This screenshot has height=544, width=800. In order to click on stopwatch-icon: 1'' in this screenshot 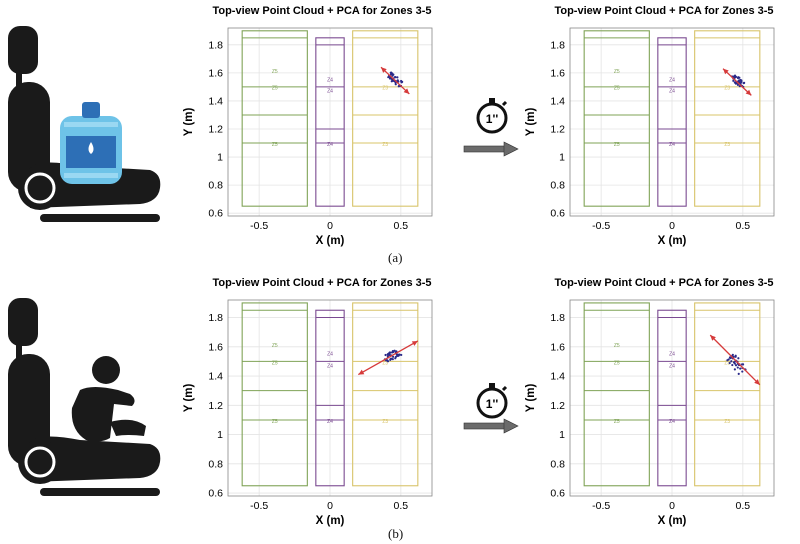, I will do `click(492, 116)`.